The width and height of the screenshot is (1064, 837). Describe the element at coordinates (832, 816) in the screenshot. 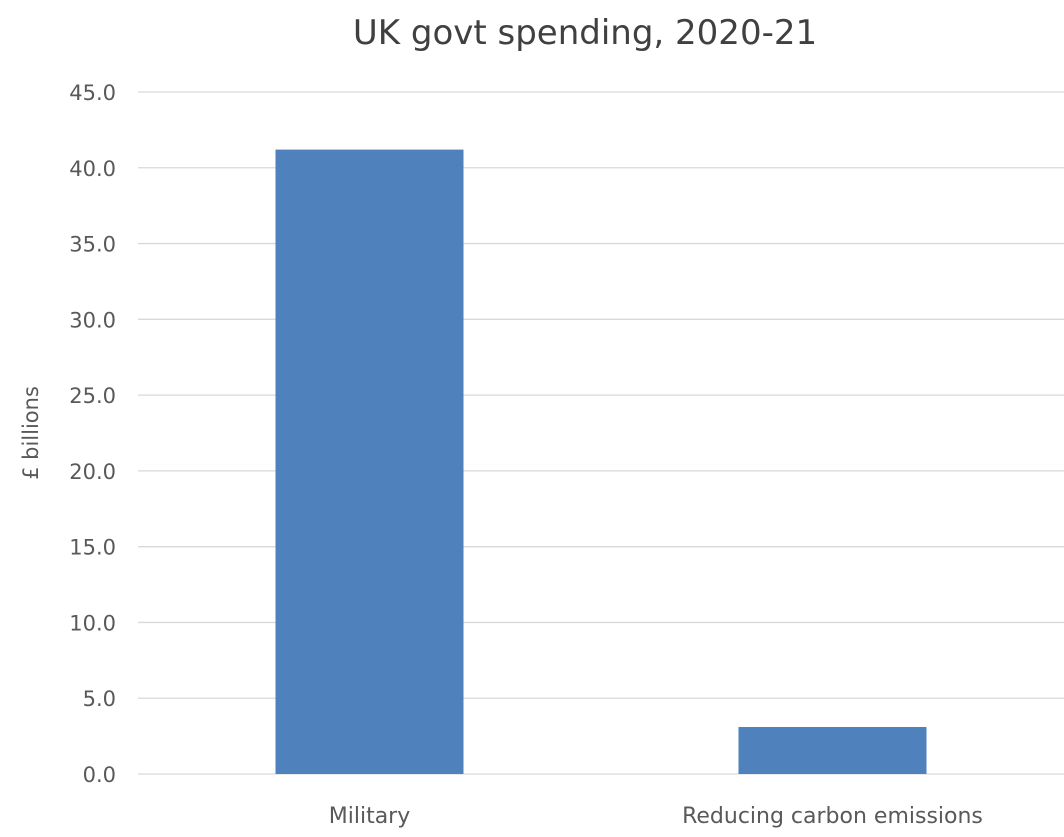

I see `x-tick-label: Reducing carbon emissions` at that location.